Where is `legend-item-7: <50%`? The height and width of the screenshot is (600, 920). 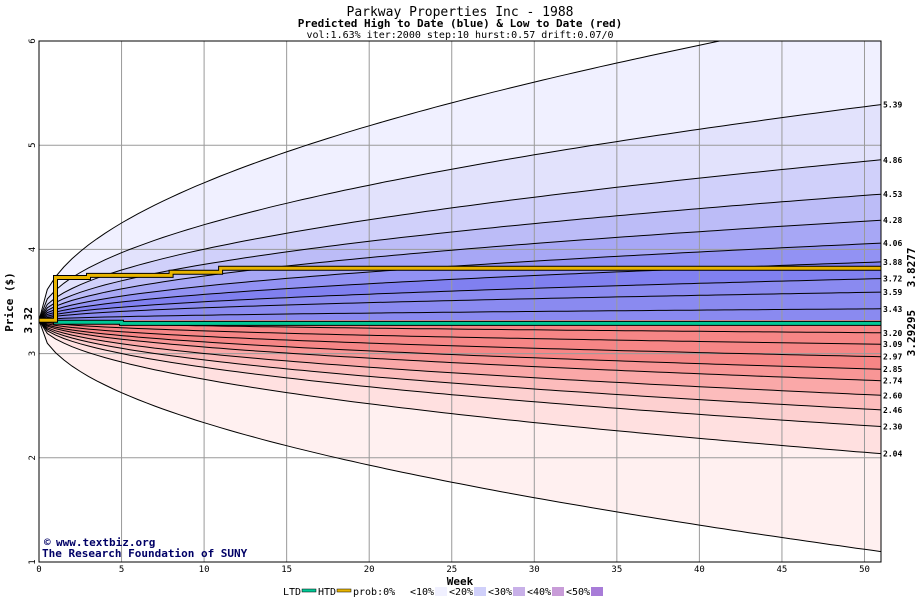
legend-item-7: <50% is located at coordinates (584, 592).